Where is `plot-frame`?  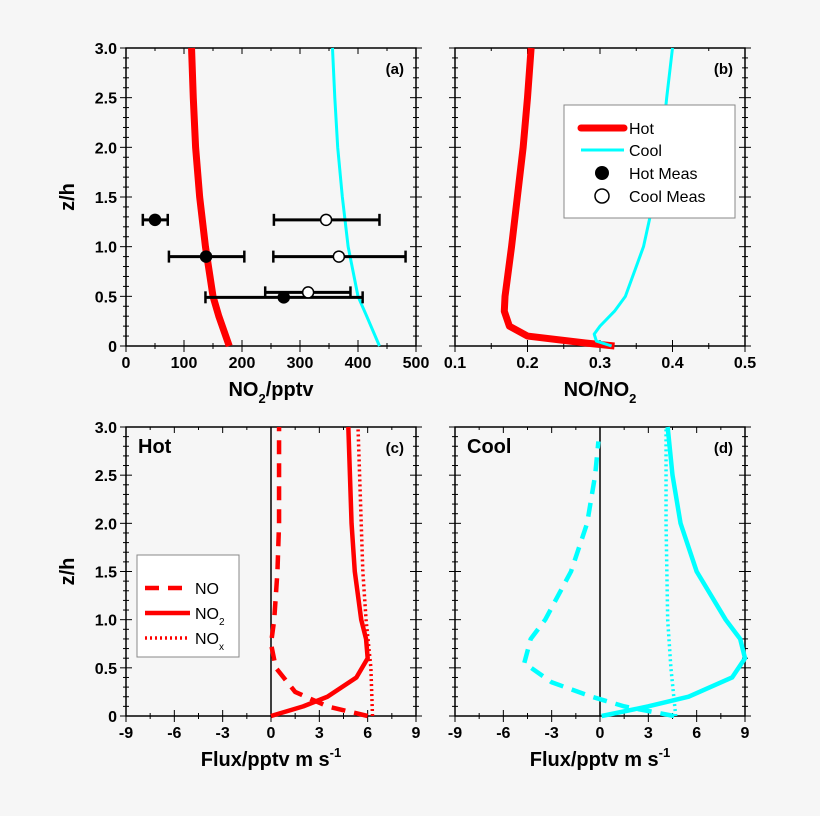 plot-frame is located at coordinates (271, 197).